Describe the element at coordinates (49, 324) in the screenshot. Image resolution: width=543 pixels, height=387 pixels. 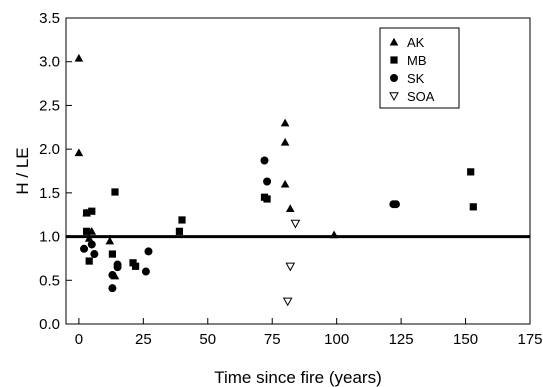
I see `y-tick-label: 0.0` at that location.